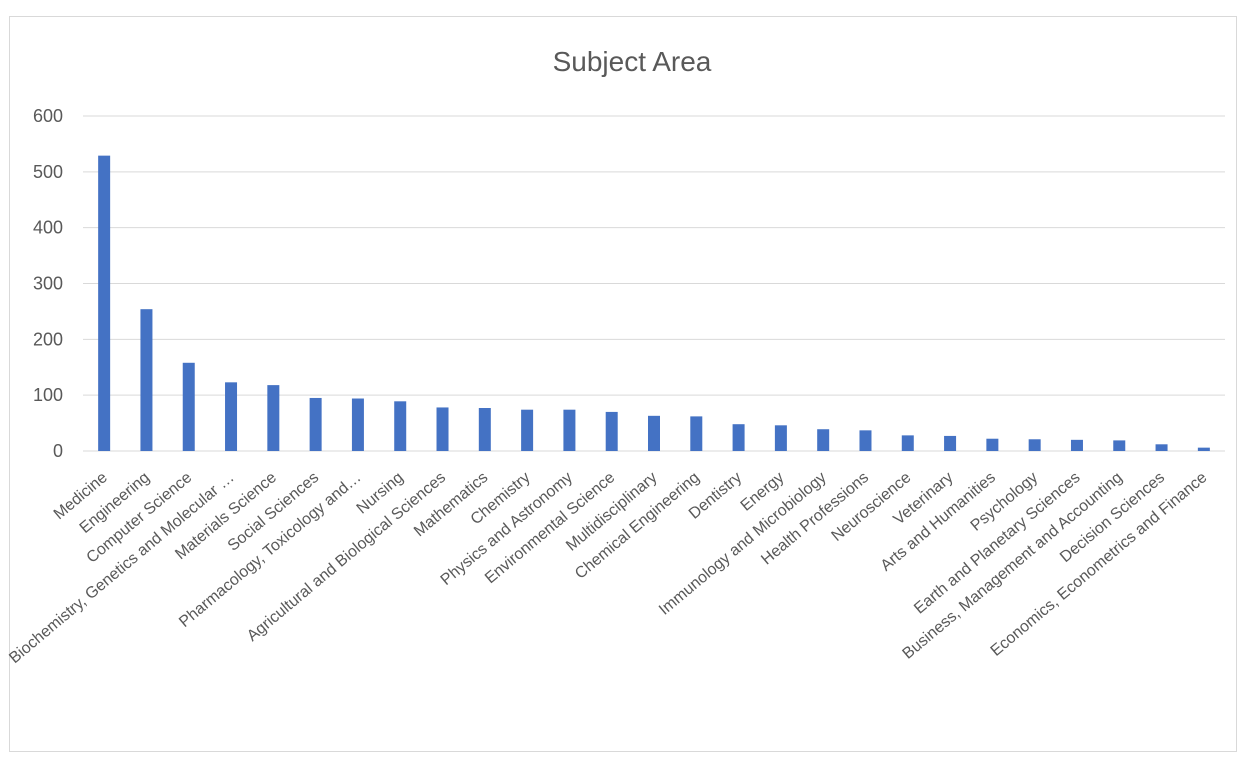 The height and width of the screenshot is (767, 1247). What do you see at coordinates (632, 61) in the screenshot?
I see `chart-title: Subject Area` at bounding box center [632, 61].